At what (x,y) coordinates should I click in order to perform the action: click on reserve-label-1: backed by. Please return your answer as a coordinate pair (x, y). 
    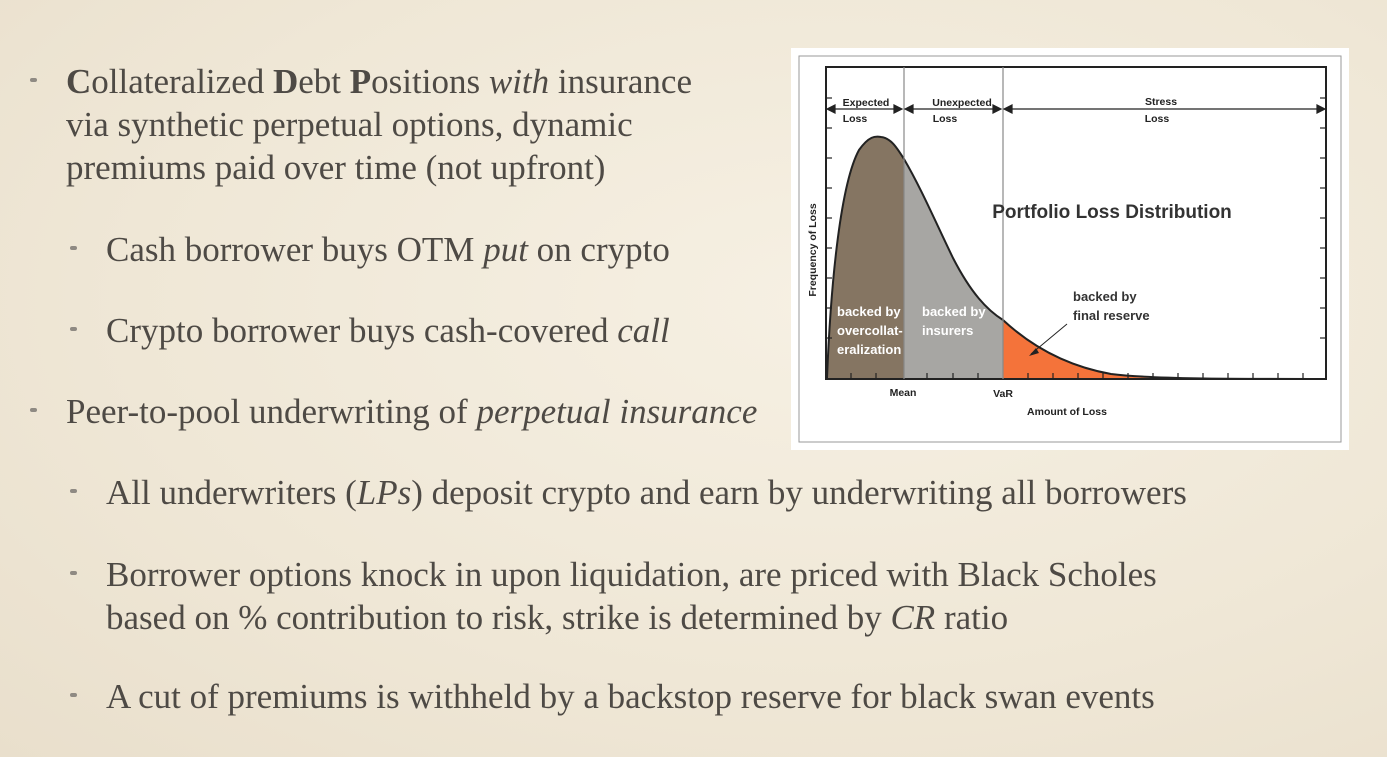
    Looking at the image, I should click on (1105, 296).